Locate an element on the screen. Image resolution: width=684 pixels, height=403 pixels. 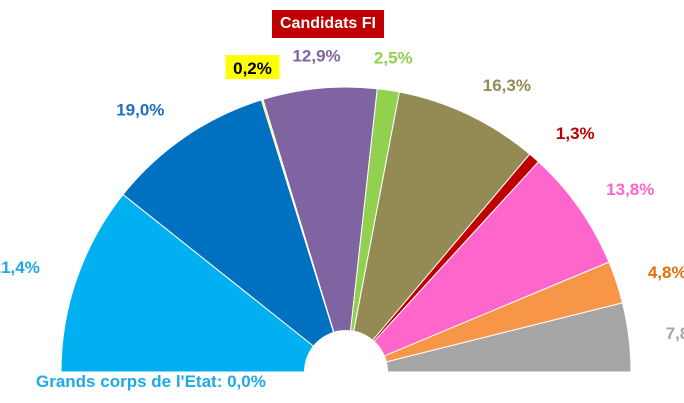
data-label-9: 7,8% is located at coordinates (675, 333).